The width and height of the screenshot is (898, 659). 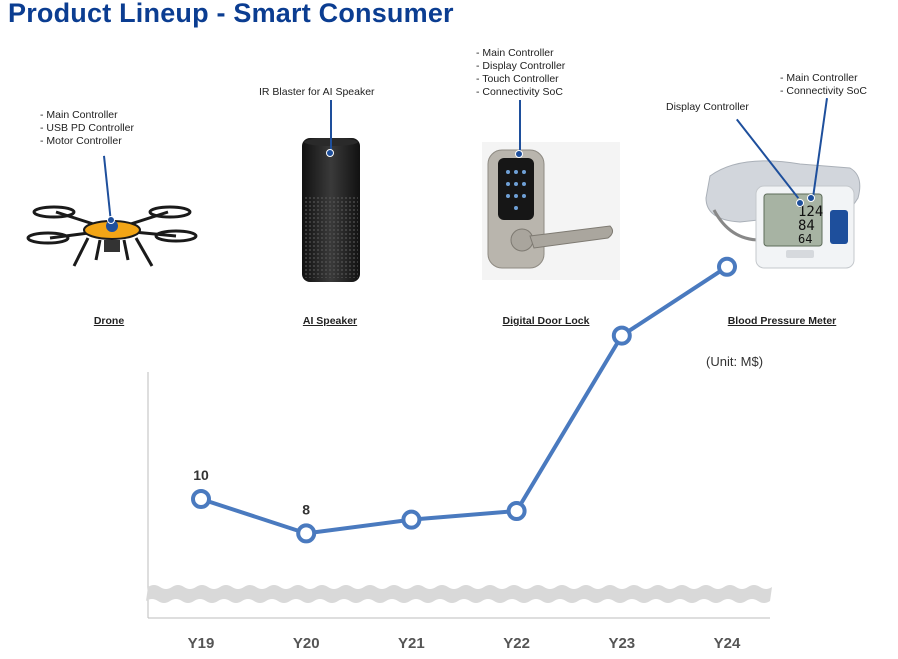 What do you see at coordinates (306, 509) in the screenshot?
I see `data-label: 8` at bounding box center [306, 509].